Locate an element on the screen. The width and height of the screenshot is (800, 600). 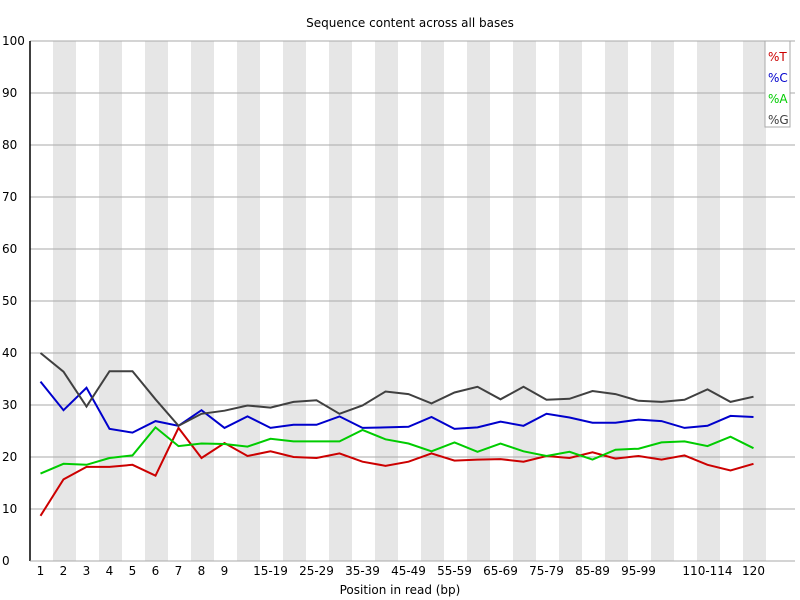
series-line-pct-g is located at coordinates (396, 390).